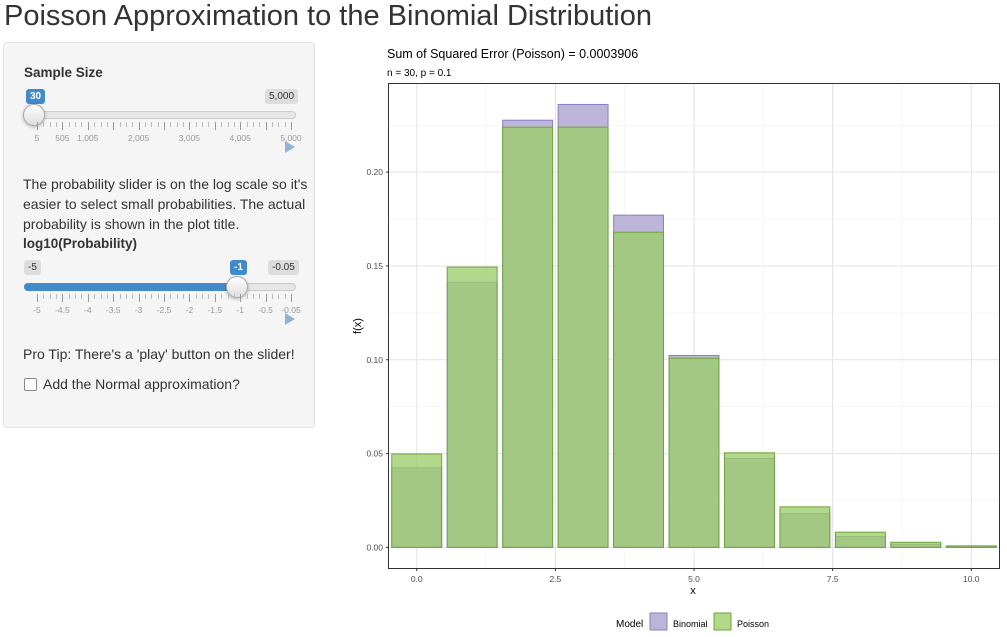 The image size is (1007, 637). I want to click on x-tick-label: 5.0, so click(694, 579).